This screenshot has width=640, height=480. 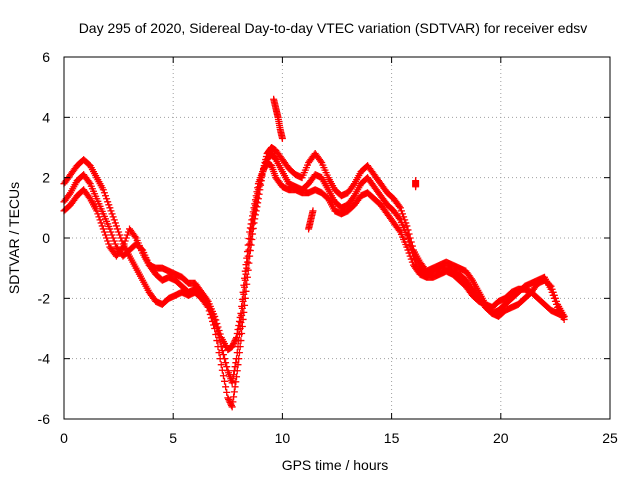 I want to click on series-spikes, so click(x=345, y=164).